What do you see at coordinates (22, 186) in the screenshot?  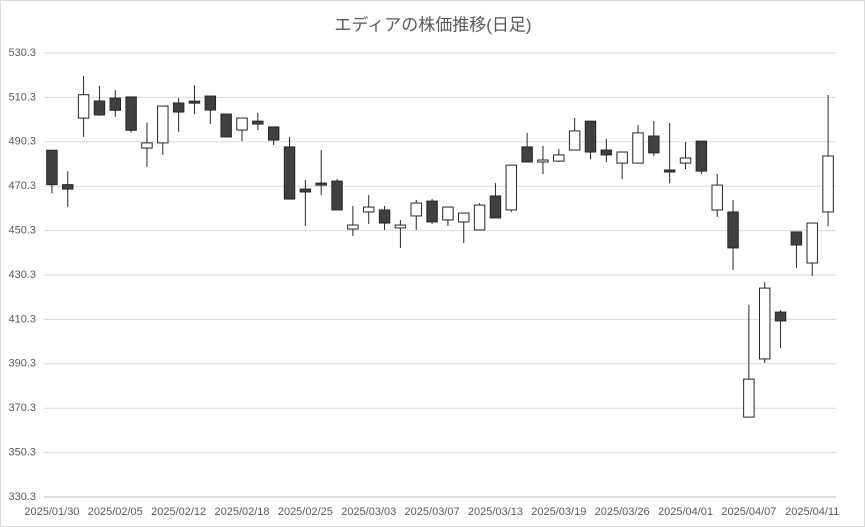 I see `y-tick-label: 470.3` at bounding box center [22, 186].